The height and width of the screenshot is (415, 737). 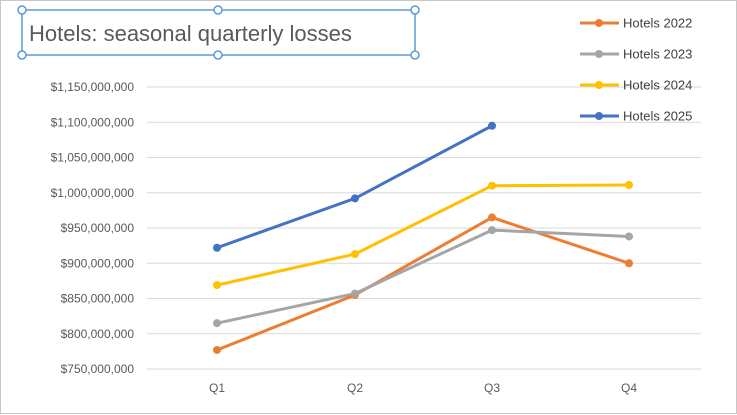 I want to click on chart-title-text: Hotels: seasonal quarterly losses, so click(x=190, y=33).